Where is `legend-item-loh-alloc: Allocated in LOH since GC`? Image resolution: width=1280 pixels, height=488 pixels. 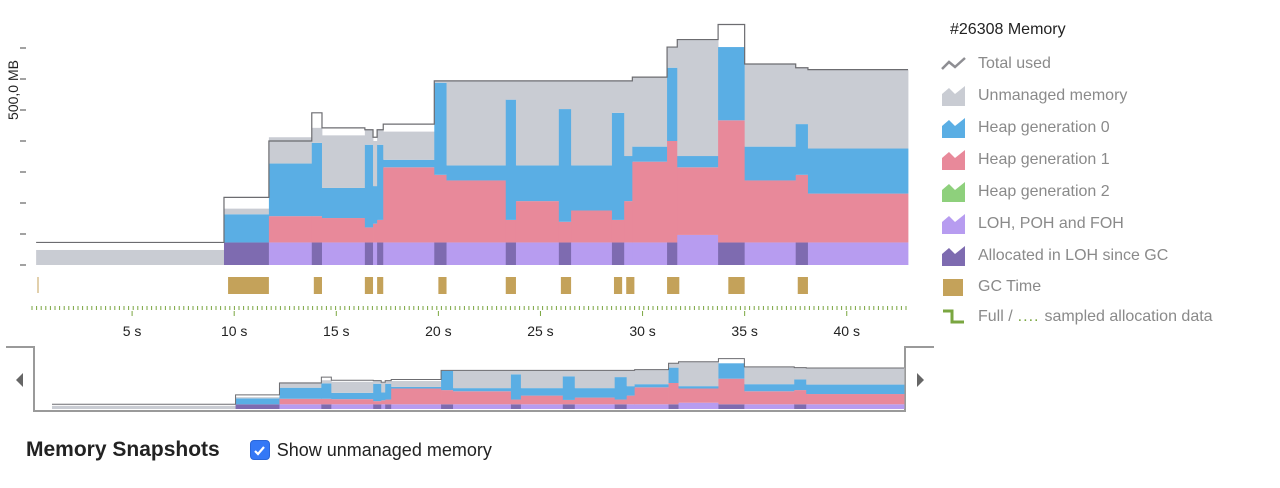
legend-item-loh-alloc: Allocated in LOH since GC is located at coordinates (1105, 256).